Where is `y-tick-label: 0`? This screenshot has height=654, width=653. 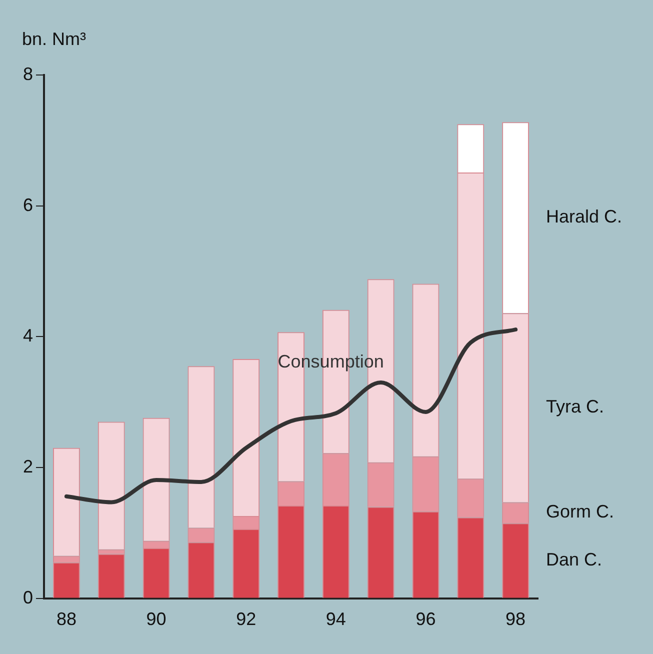 y-tick-label: 0 is located at coordinates (28, 597).